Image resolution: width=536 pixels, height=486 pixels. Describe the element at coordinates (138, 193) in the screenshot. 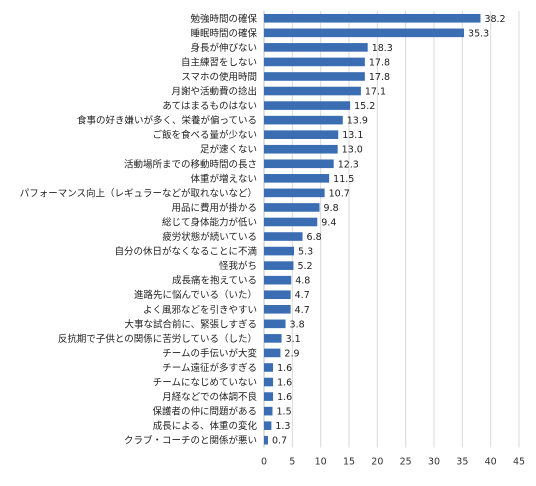

I see `category-label: パフォーマンス向上（レギュラーなどが取れないなど）` at that location.